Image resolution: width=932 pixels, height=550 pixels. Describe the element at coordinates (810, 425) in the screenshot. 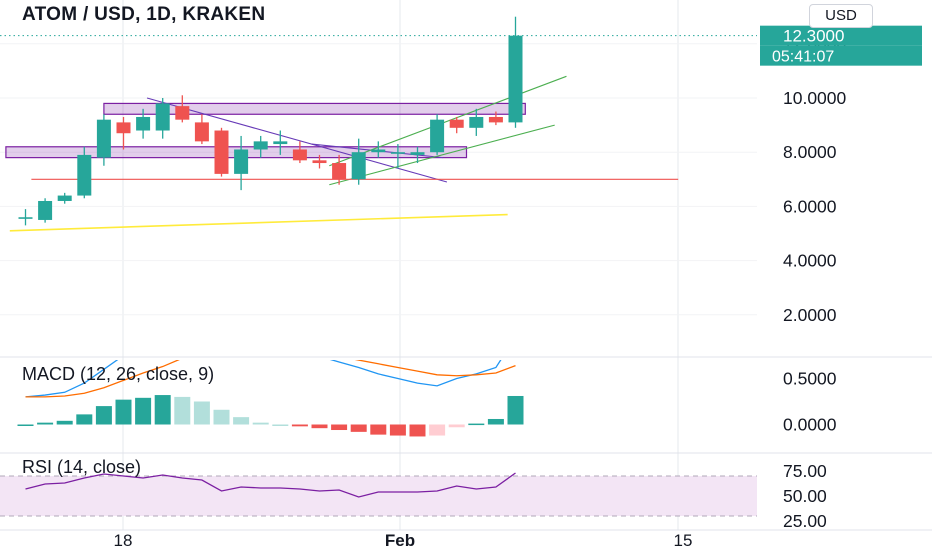

I see `macd-tick-label: 0.0000` at that location.